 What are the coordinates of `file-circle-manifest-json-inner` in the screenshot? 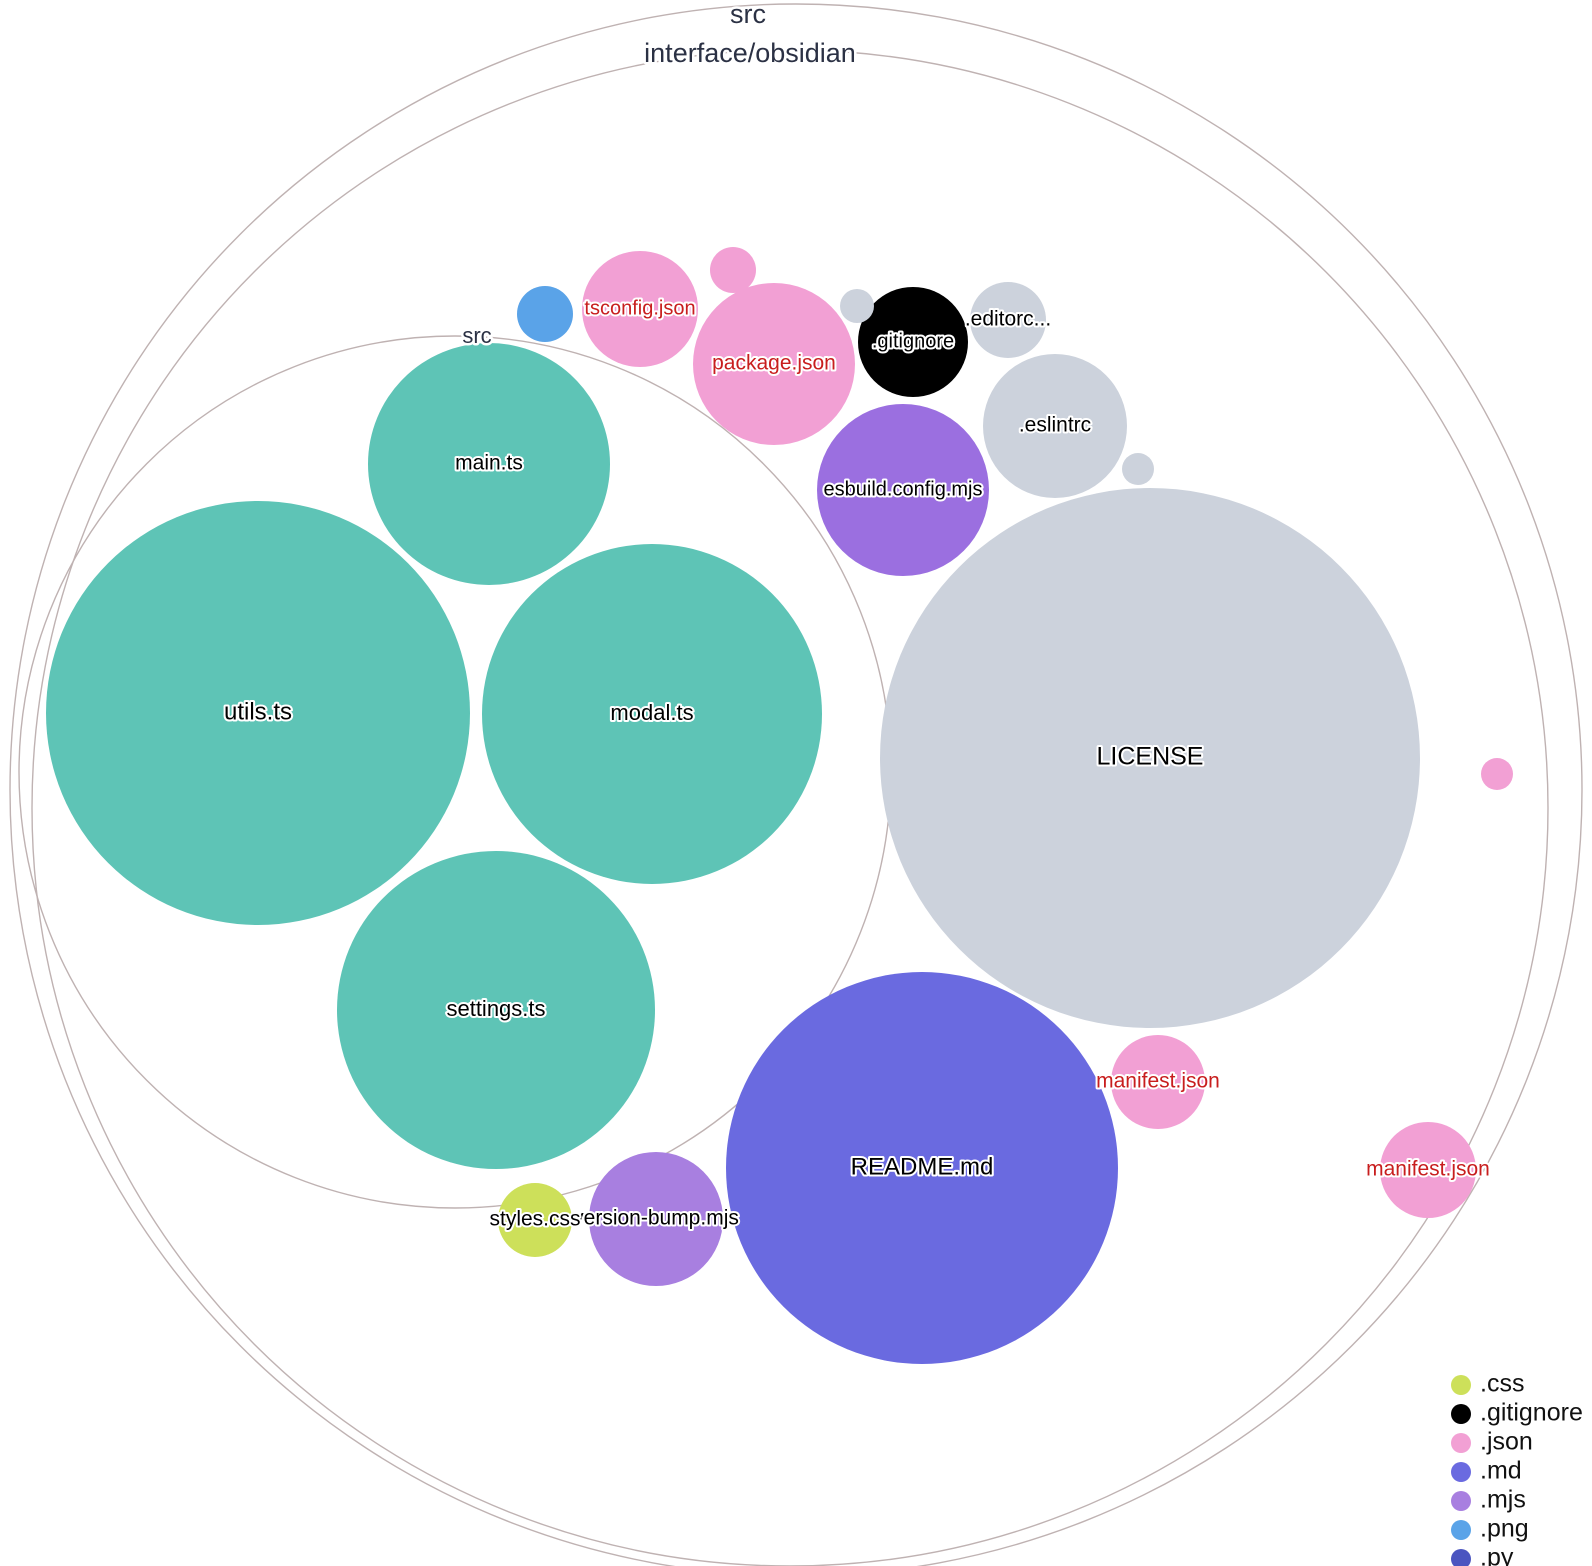 It's located at (1158, 1082).